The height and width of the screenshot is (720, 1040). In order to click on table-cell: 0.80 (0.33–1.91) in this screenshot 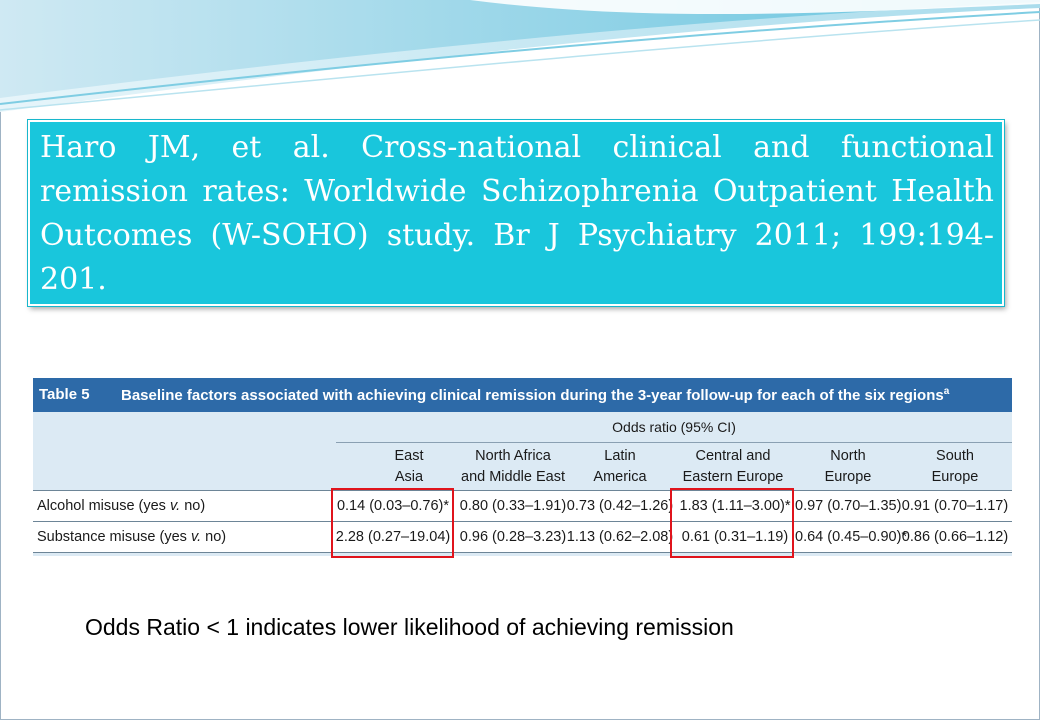, I will do `click(513, 506)`.